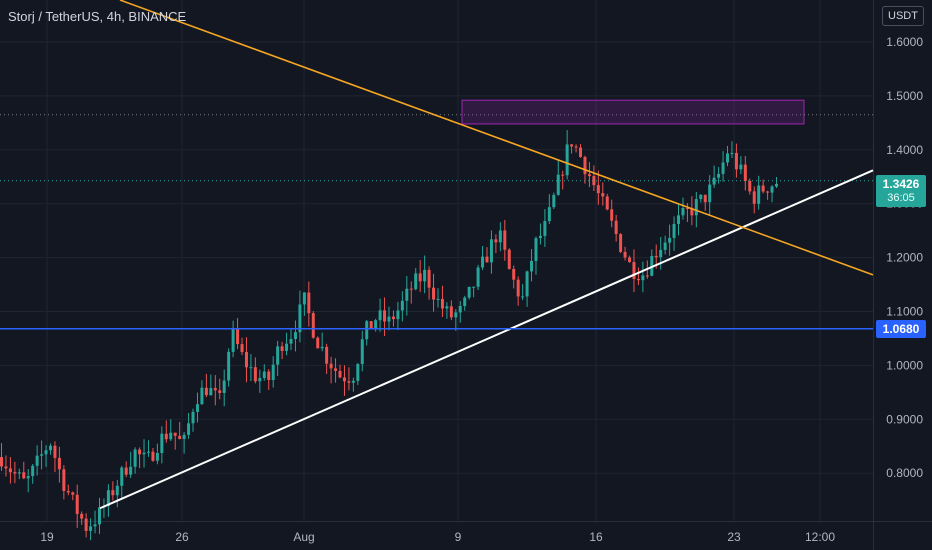 The image size is (932, 550). I want to click on currency-button: USDT, so click(903, 16).